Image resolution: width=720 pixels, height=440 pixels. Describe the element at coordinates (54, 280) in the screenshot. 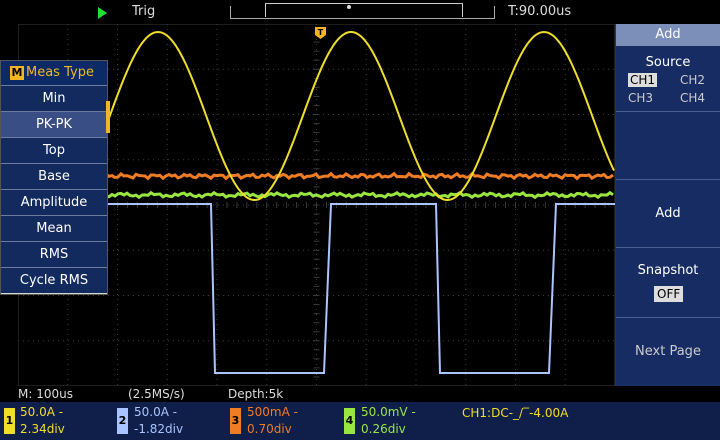

I see `meas-item-cycle-rms: Cycle RMS` at that location.